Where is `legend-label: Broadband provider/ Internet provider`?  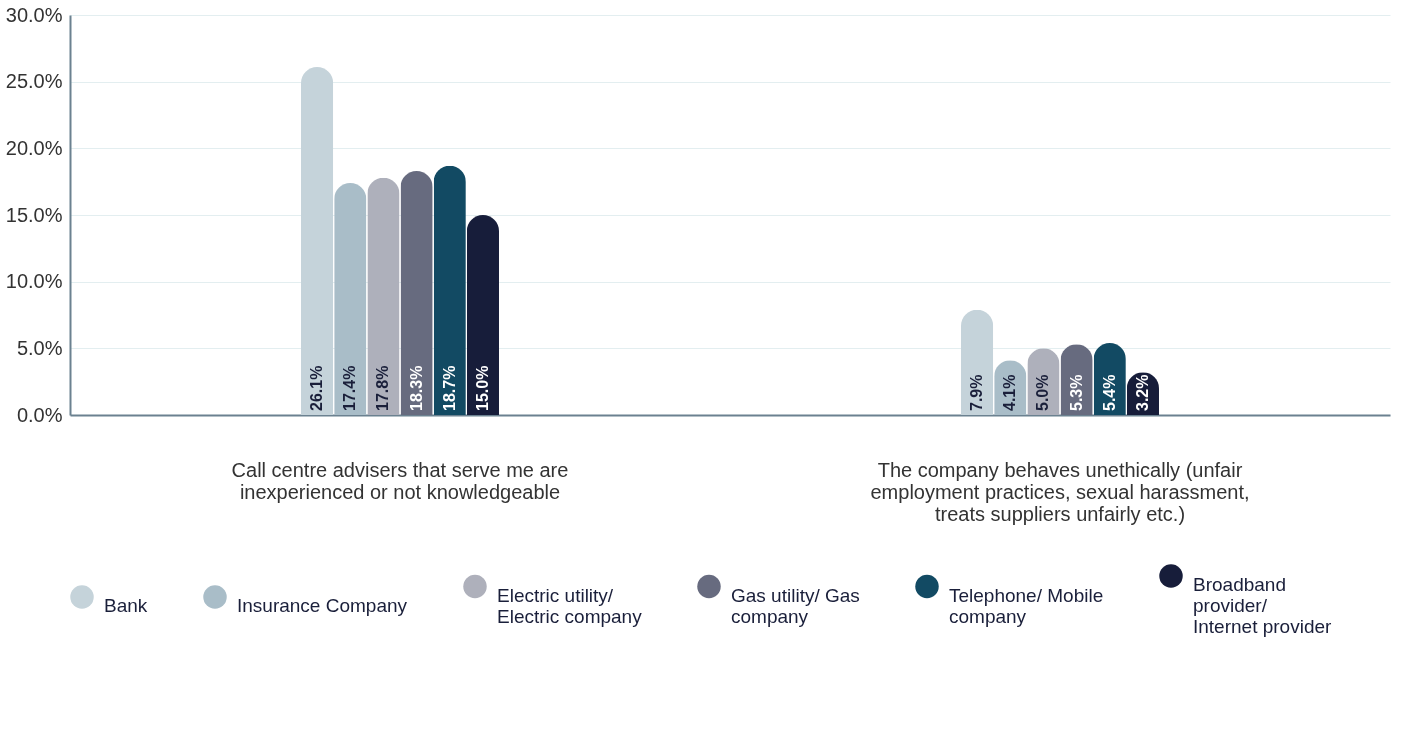 legend-label: Broadband provider/ Internet provider is located at coordinates (1263, 605).